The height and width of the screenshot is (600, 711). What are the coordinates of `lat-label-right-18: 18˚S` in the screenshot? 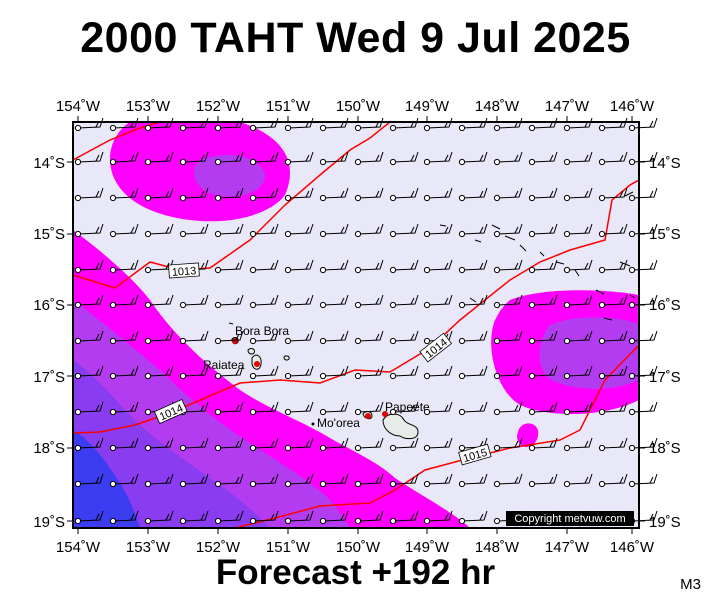 It's located at (665, 448).